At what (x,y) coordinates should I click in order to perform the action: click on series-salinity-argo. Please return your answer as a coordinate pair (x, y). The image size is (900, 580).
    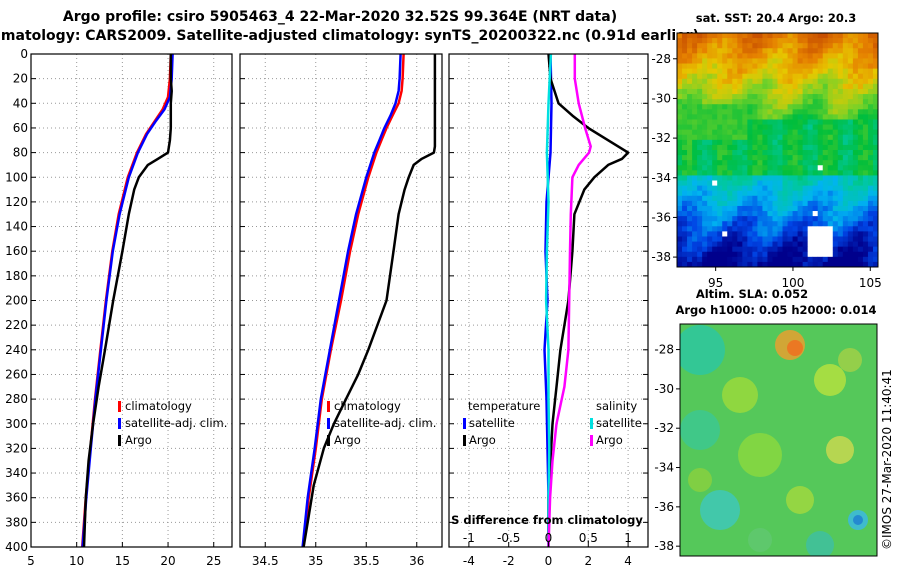
    Looking at the image, I should click on (569, 301).